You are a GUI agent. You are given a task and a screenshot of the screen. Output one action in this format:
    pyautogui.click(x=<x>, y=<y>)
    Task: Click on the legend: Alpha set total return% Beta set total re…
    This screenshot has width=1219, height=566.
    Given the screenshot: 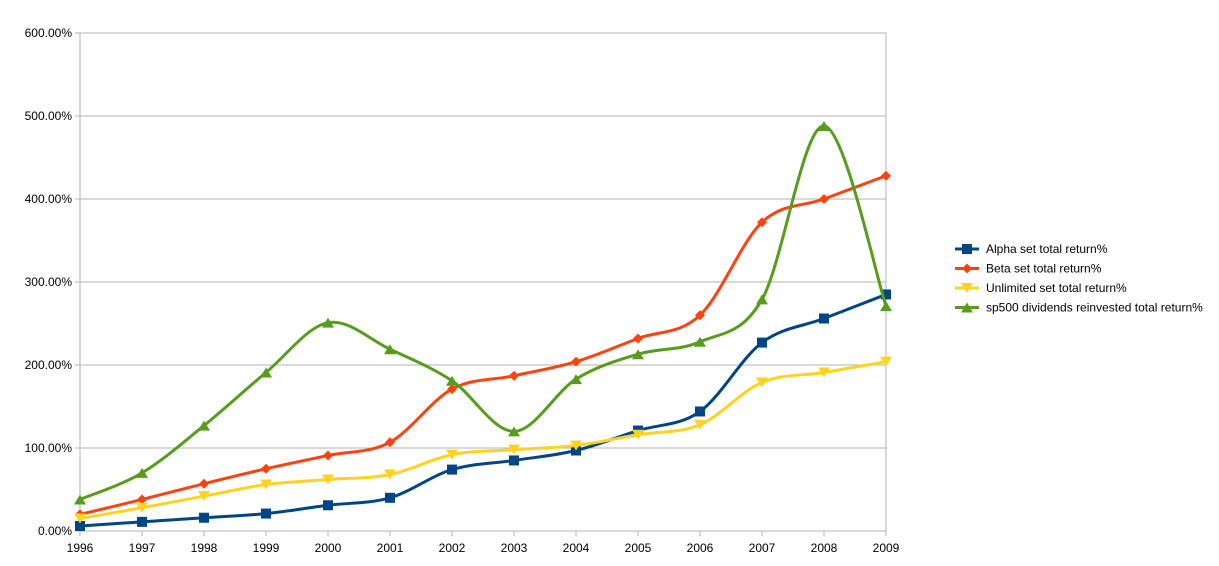 What is the action you would take?
    pyautogui.click(x=1079, y=278)
    